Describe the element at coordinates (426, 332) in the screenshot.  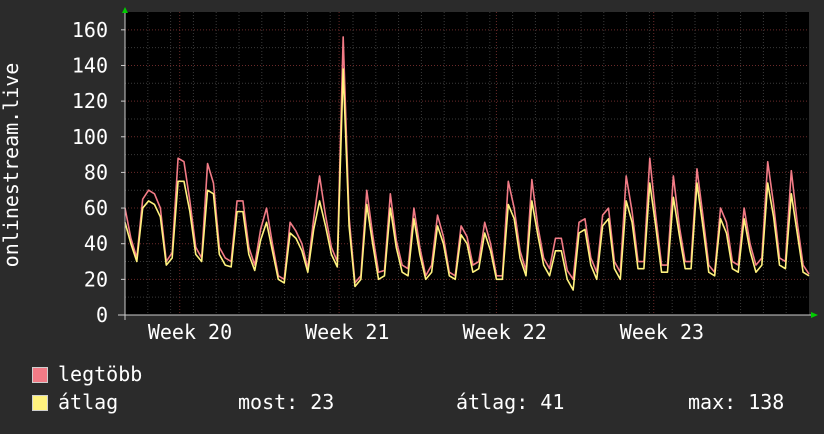
I see `x-axis-ticks: Week 20 Week 21 Week 22 Week 23` at that location.